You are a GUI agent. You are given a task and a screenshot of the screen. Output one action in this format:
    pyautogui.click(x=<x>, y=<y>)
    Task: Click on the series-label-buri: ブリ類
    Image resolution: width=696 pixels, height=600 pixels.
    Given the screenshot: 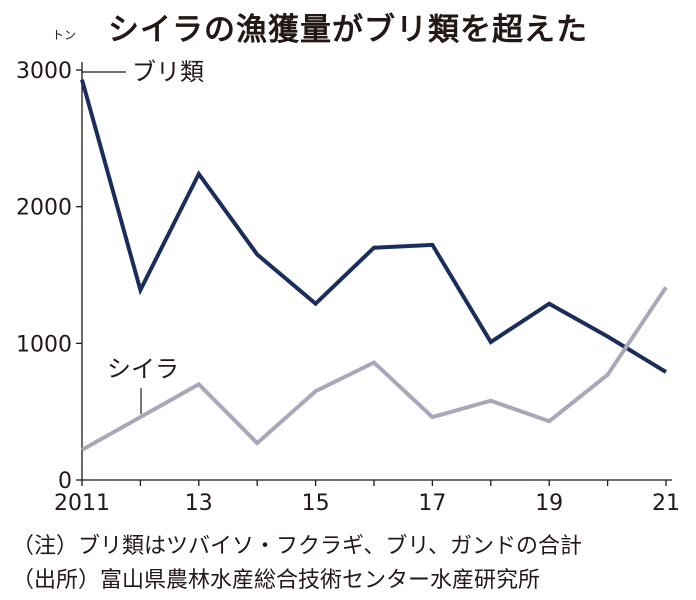 What is the action you would take?
    pyautogui.click(x=168, y=72)
    